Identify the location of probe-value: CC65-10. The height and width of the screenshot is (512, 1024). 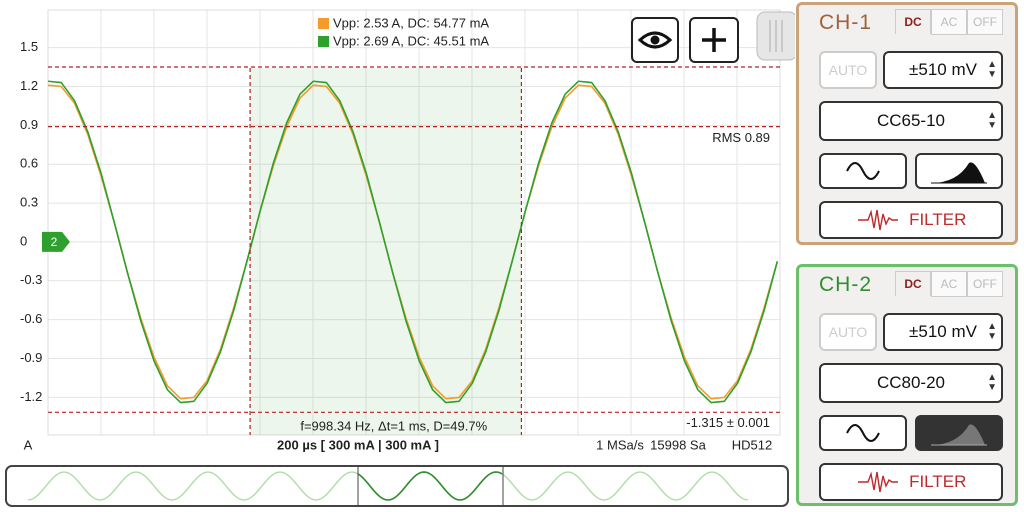
(911, 120).